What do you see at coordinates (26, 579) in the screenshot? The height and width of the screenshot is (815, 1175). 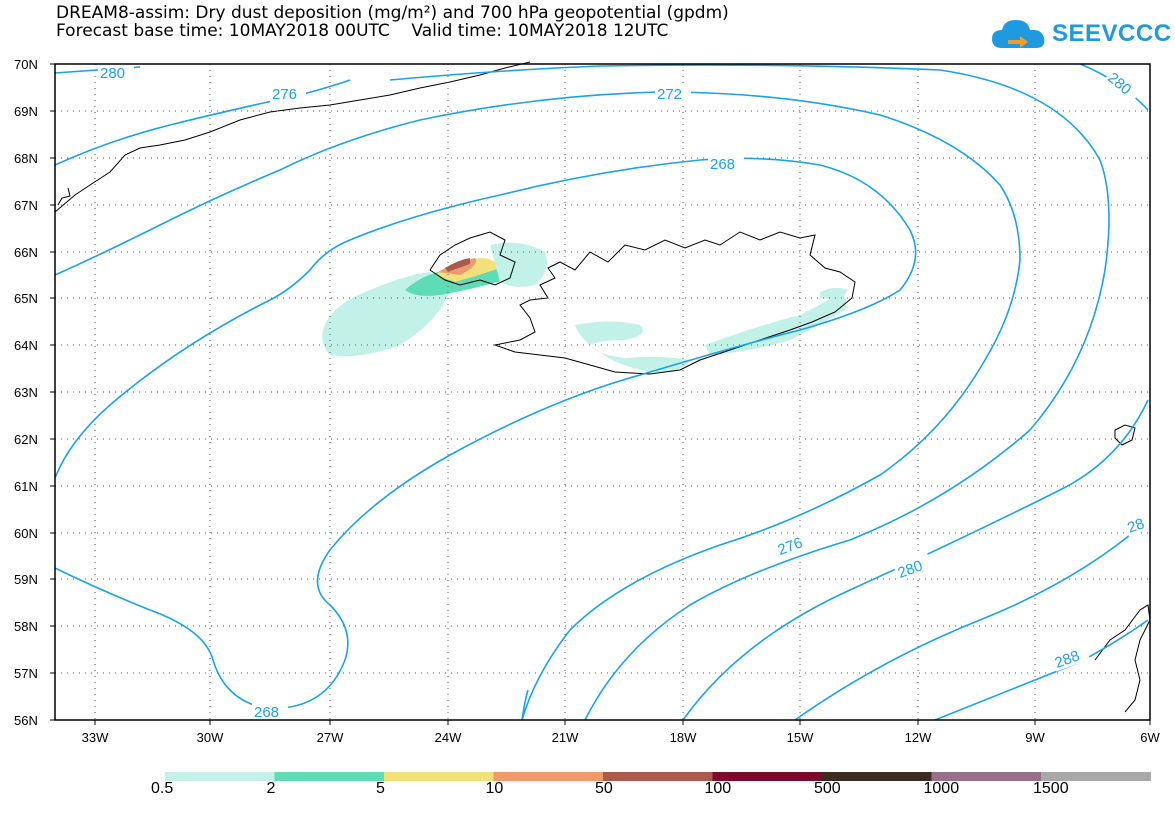 I see `lat-label: 59N` at bounding box center [26, 579].